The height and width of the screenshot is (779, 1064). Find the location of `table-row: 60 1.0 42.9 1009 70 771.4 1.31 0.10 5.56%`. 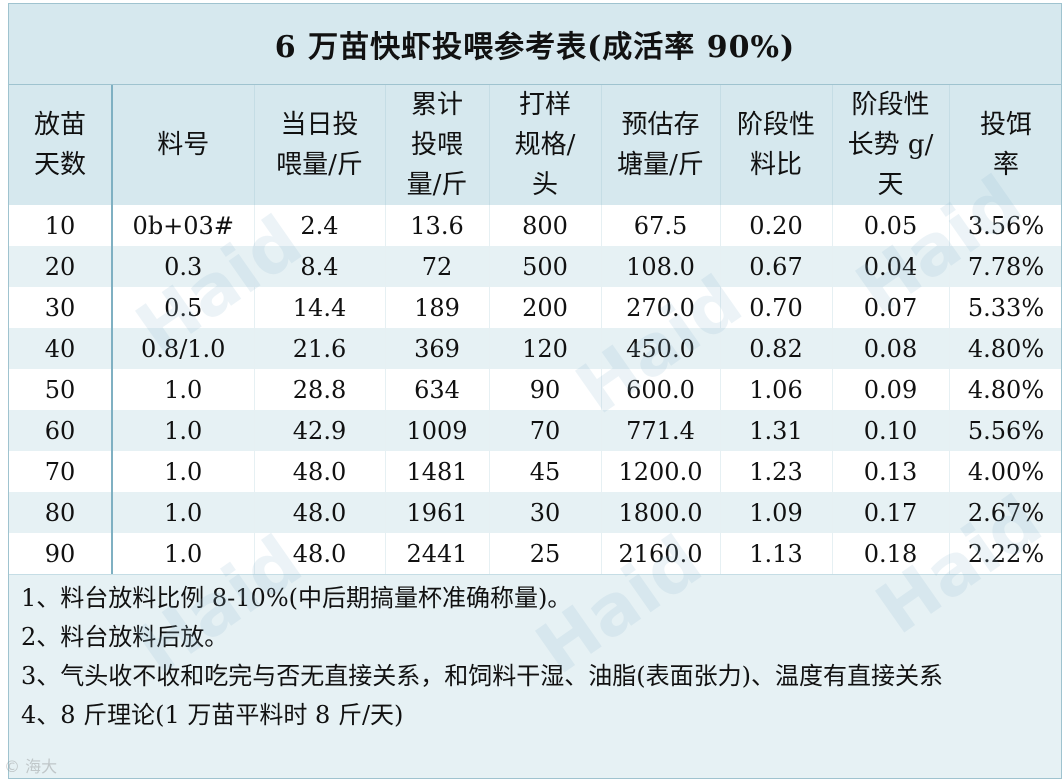

table-row: 60 1.0 42.9 1009 70 771.4 1.31 0.10 5.56% is located at coordinates (535, 430).